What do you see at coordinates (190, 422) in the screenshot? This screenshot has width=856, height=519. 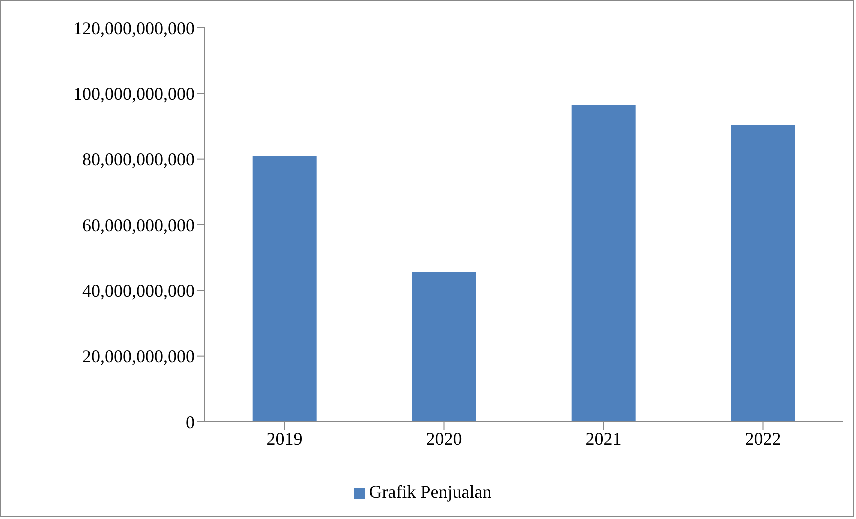 I see `y-tick-label: 0` at bounding box center [190, 422].